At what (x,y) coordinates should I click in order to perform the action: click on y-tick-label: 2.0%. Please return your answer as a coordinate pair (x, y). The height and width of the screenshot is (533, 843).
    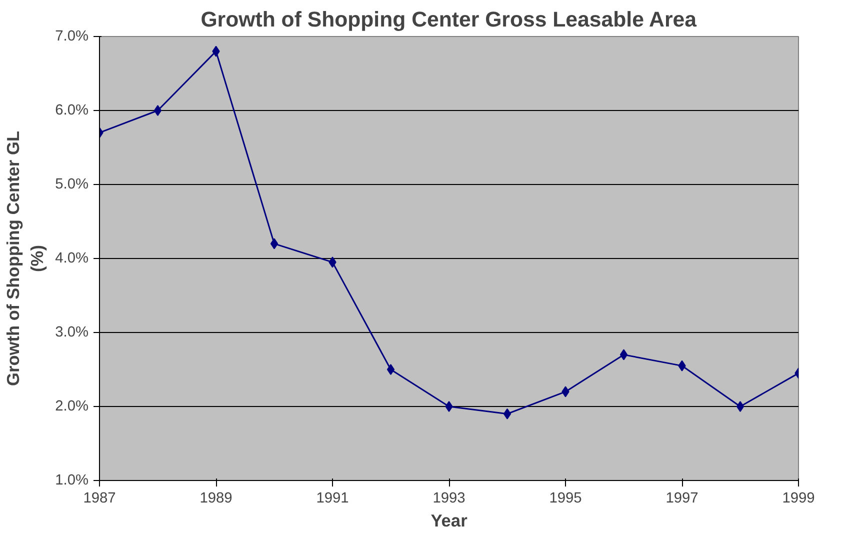
    Looking at the image, I should click on (71, 406).